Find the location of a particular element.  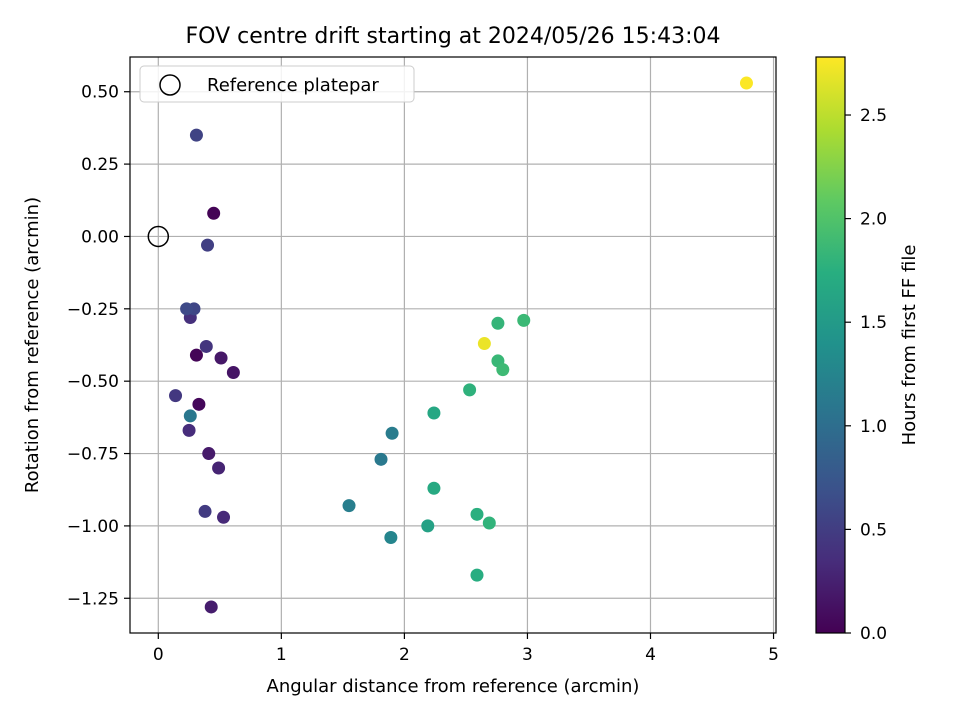

legend: Reference platepar is located at coordinates (277, 84).